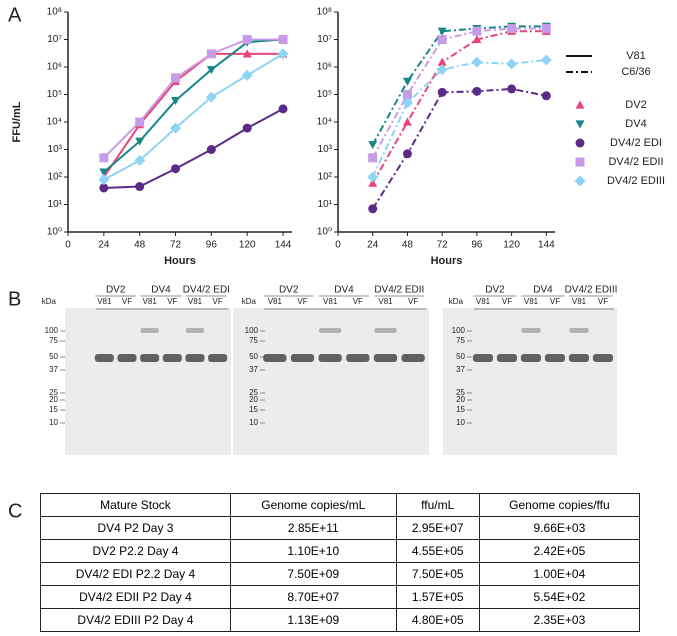 The image size is (677, 636). Describe the element at coordinates (636, 181) in the screenshot. I see `legend-label: DV4/2 EDIII` at that location.